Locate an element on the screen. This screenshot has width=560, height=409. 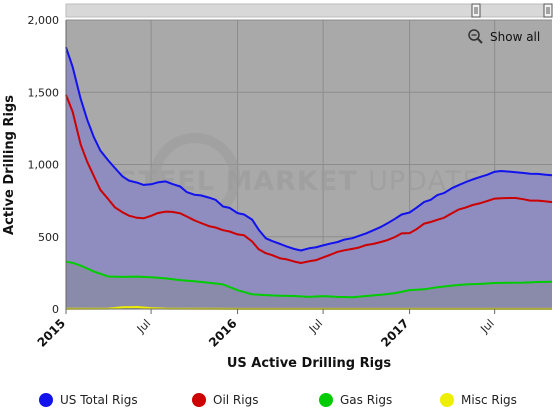
show-all-button: Show all is located at coordinates (504, 36).